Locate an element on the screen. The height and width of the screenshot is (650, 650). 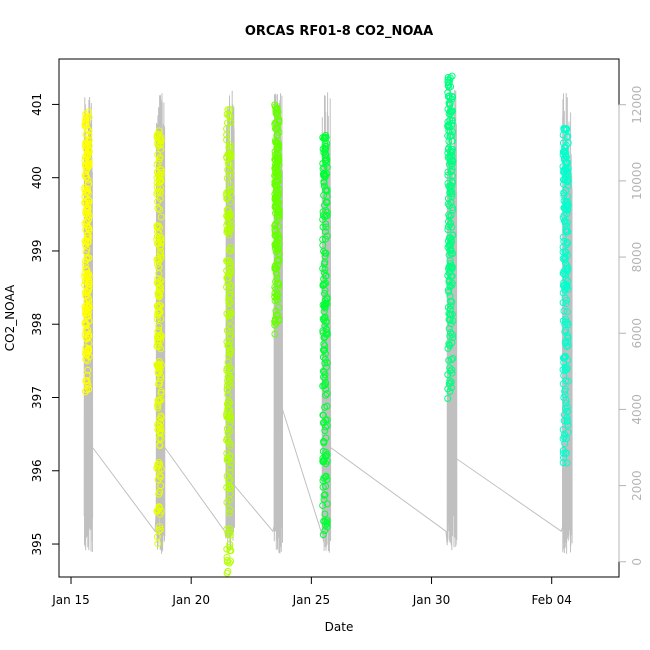
flight-points-rf05 is located at coordinates (325, 335).